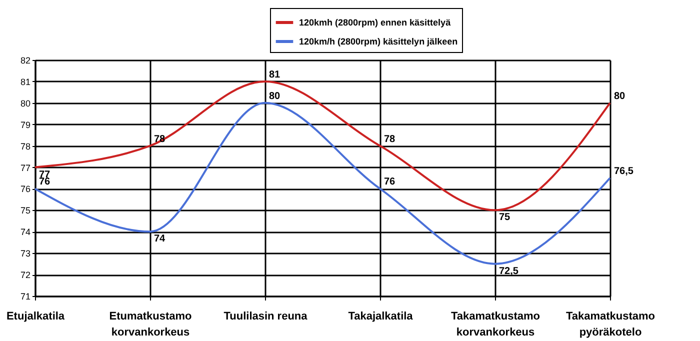 This screenshot has width=700, height=341. What do you see at coordinates (36, 316) in the screenshot?
I see `x-tick-label: Etujalkatila` at bounding box center [36, 316].